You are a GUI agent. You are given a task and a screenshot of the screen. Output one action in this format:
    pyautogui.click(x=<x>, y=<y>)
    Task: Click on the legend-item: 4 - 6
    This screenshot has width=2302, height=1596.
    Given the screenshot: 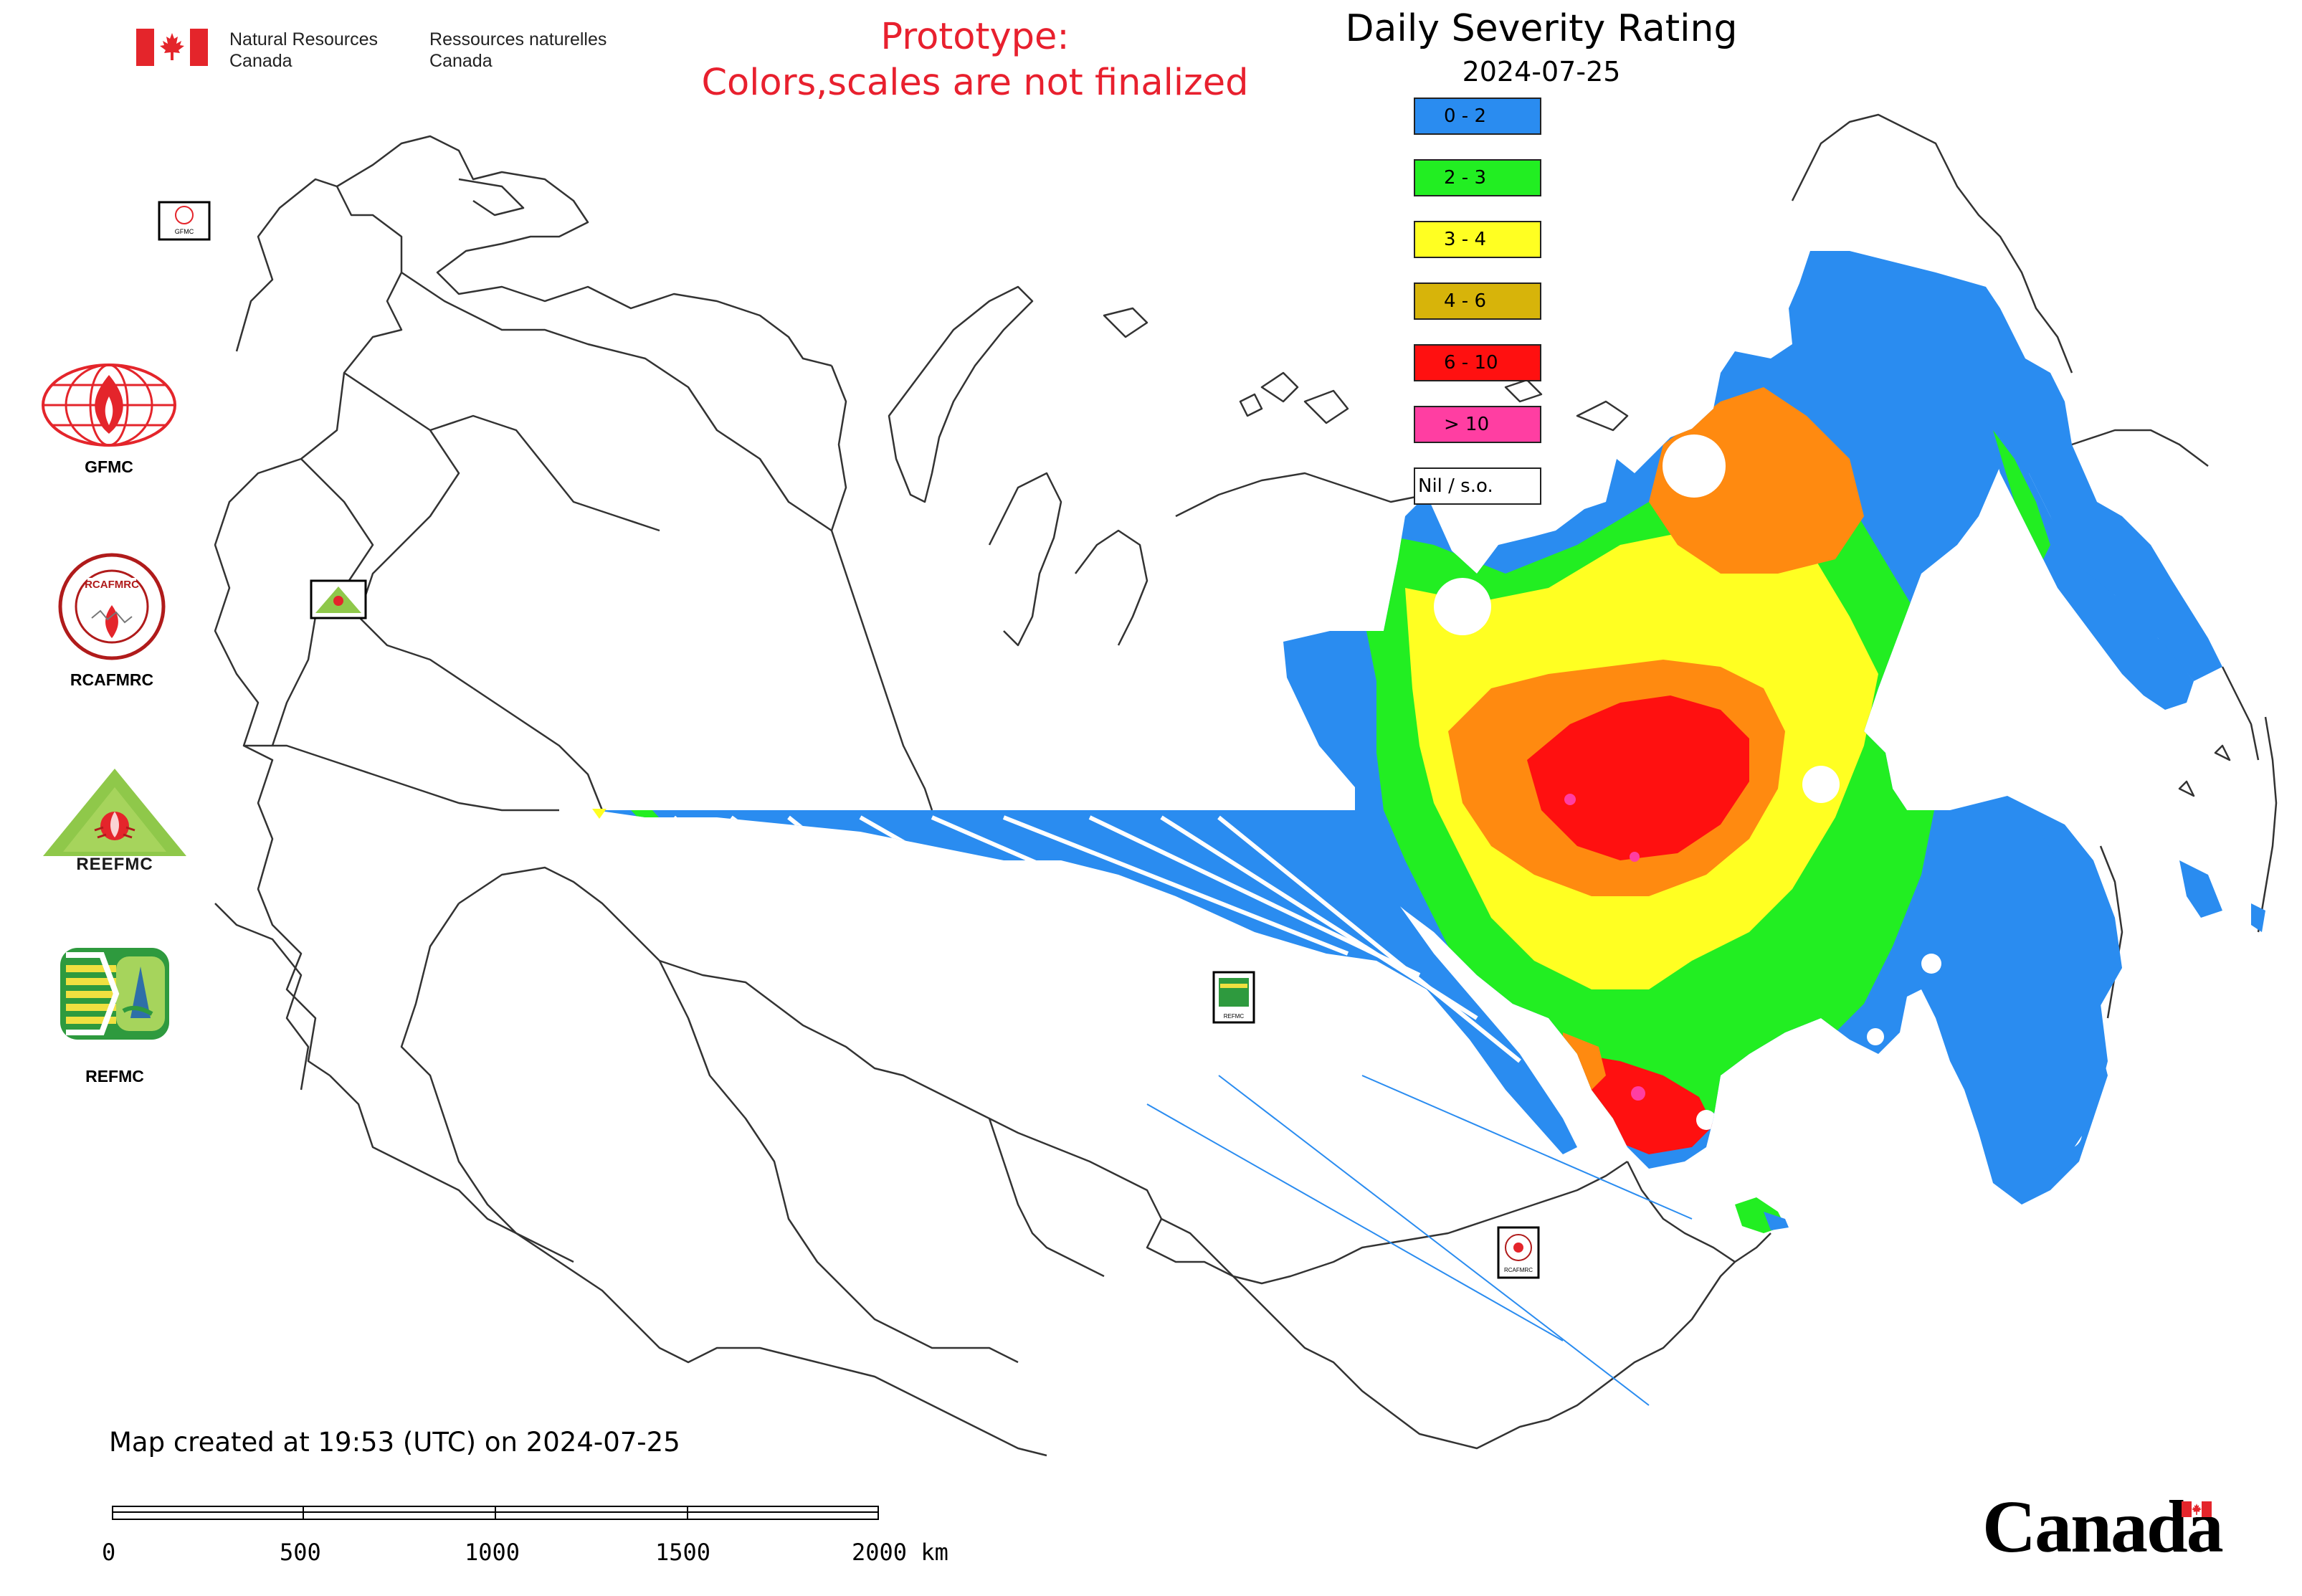 What is the action you would take?
    pyautogui.click(x=1477, y=301)
    